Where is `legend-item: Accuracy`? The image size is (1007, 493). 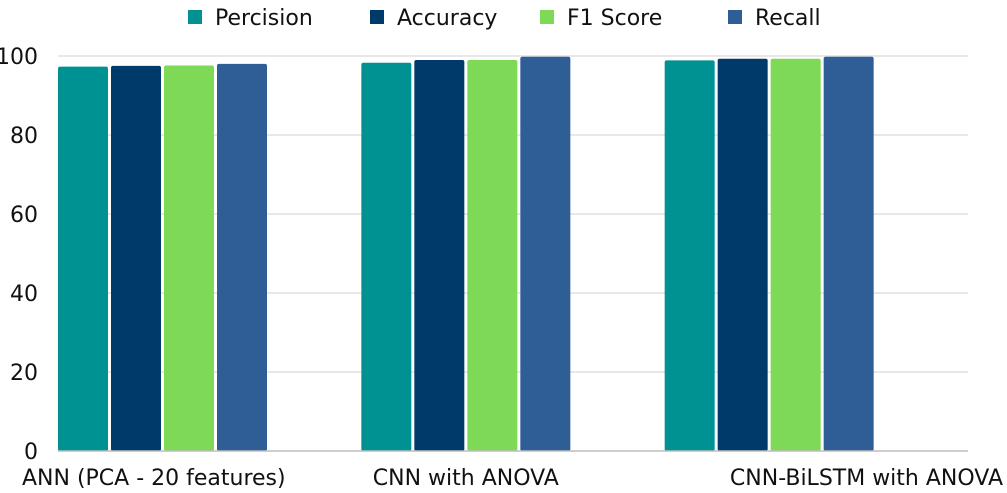 legend-item: Accuracy is located at coordinates (433, 18).